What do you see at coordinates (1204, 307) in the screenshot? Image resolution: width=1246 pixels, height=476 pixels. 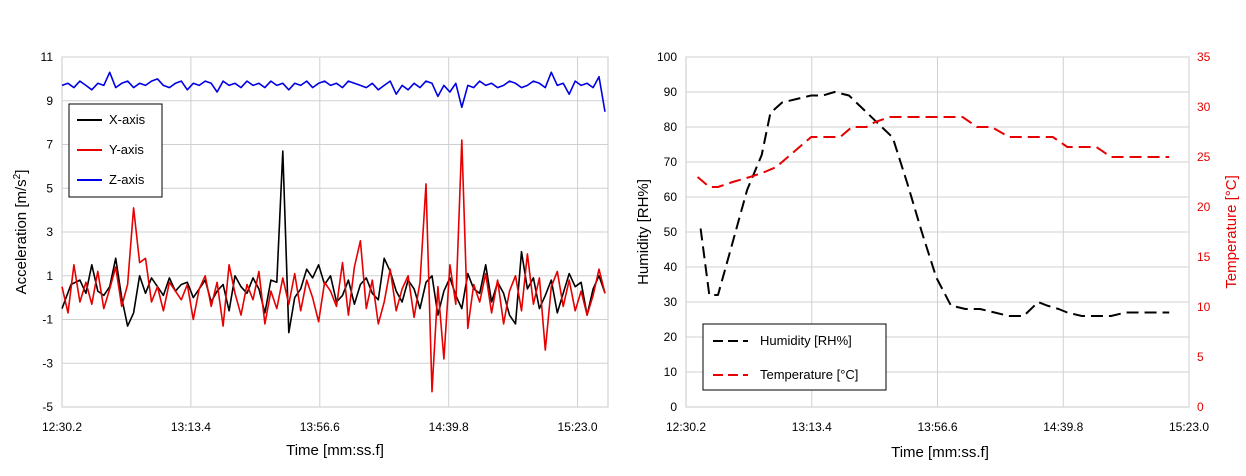 I see `temperature-y2-tick-label: 10` at bounding box center [1204, 307].